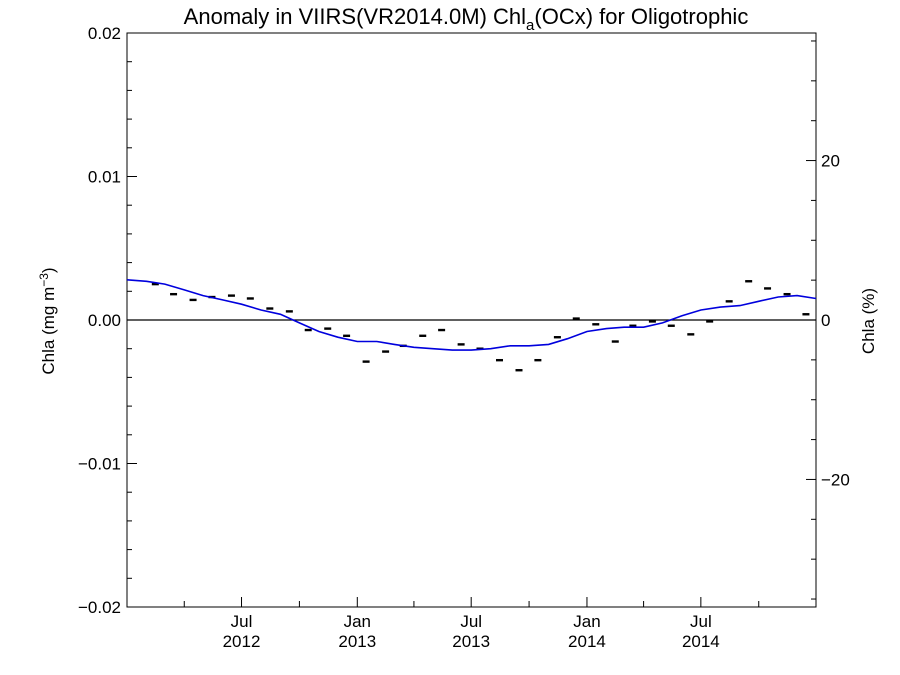 The width and height of the screenshot is (900, 675). I want to click on y-tick-label: −0.01, so click(99, 464).